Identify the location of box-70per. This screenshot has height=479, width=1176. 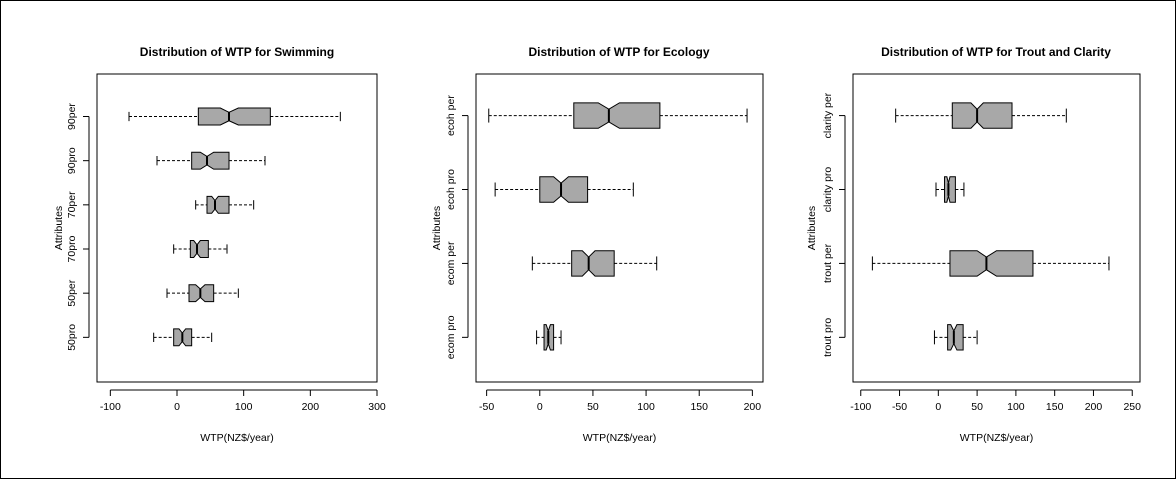
(225, 204).